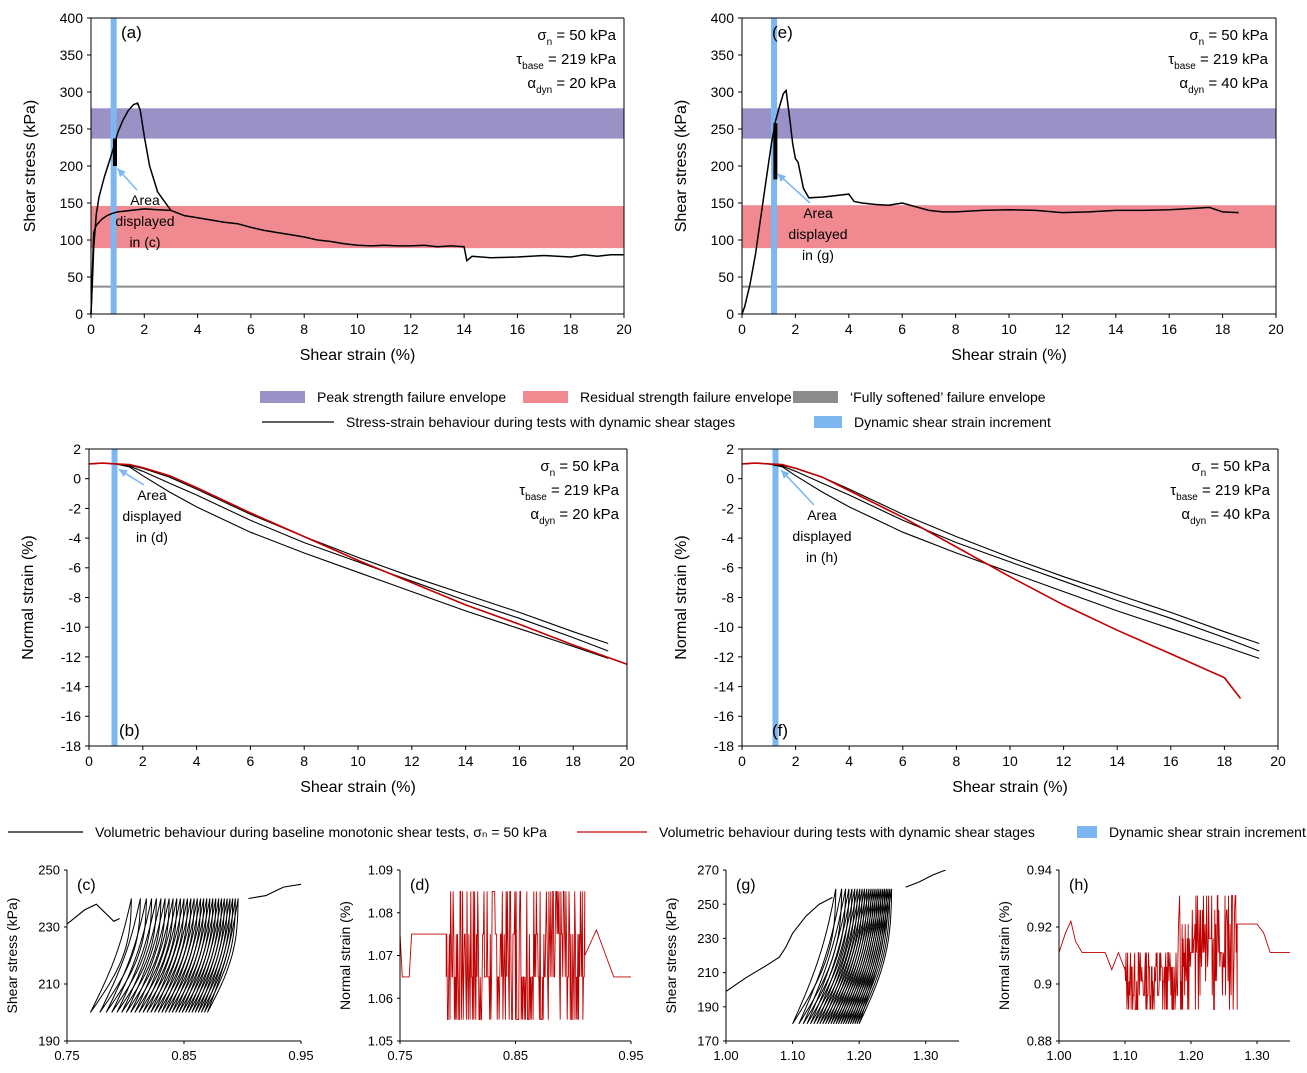 The height and width of the screenshot is (1073, 1307). What do you see at coordinates (723, 18) in the screenshot?
I see `y-tick-label: 400` at bounding box center [723, 18].